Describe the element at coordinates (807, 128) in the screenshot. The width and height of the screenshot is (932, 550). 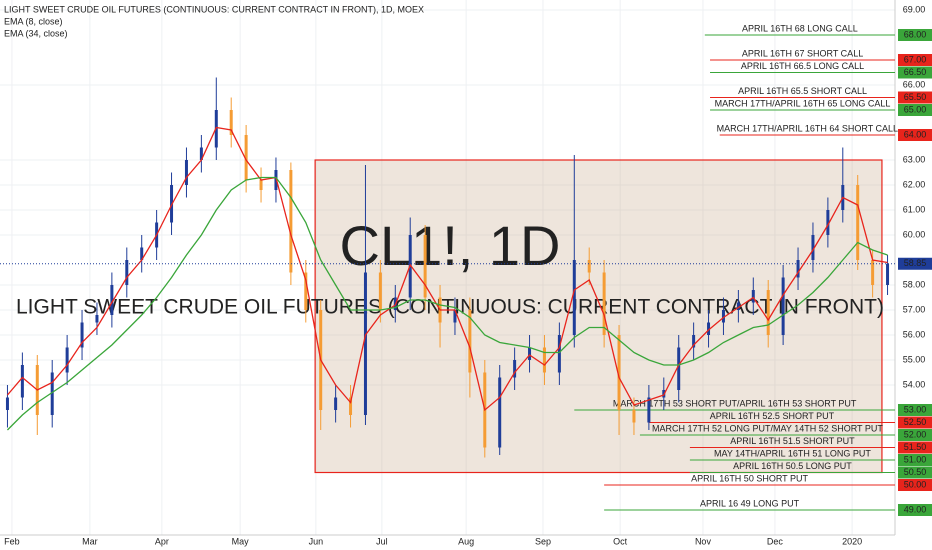
I see `level-annotation: MARCH 17TH/APRIL 16TH 64 SHORT CALL` at that location.